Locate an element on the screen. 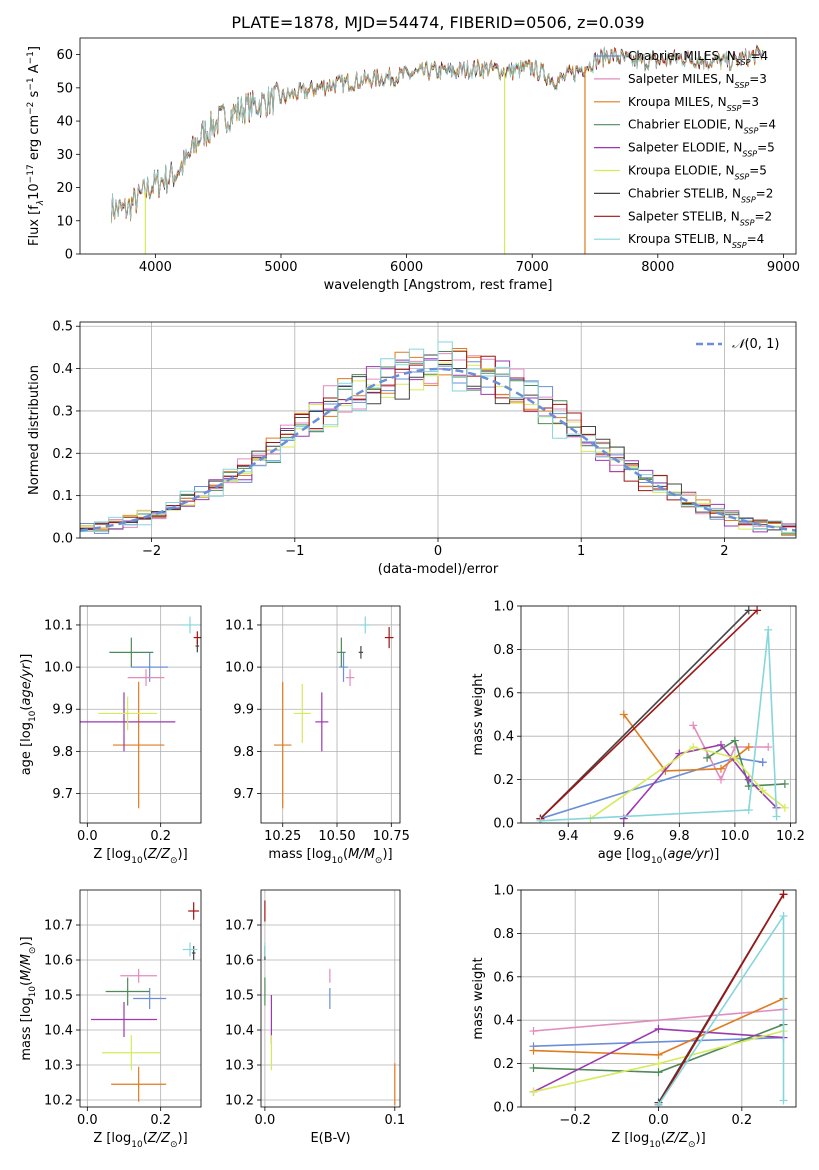 This screenshot has height=1170, width=819. errorbar-point-kroupa-elodie is located at coordinates (302, 713).